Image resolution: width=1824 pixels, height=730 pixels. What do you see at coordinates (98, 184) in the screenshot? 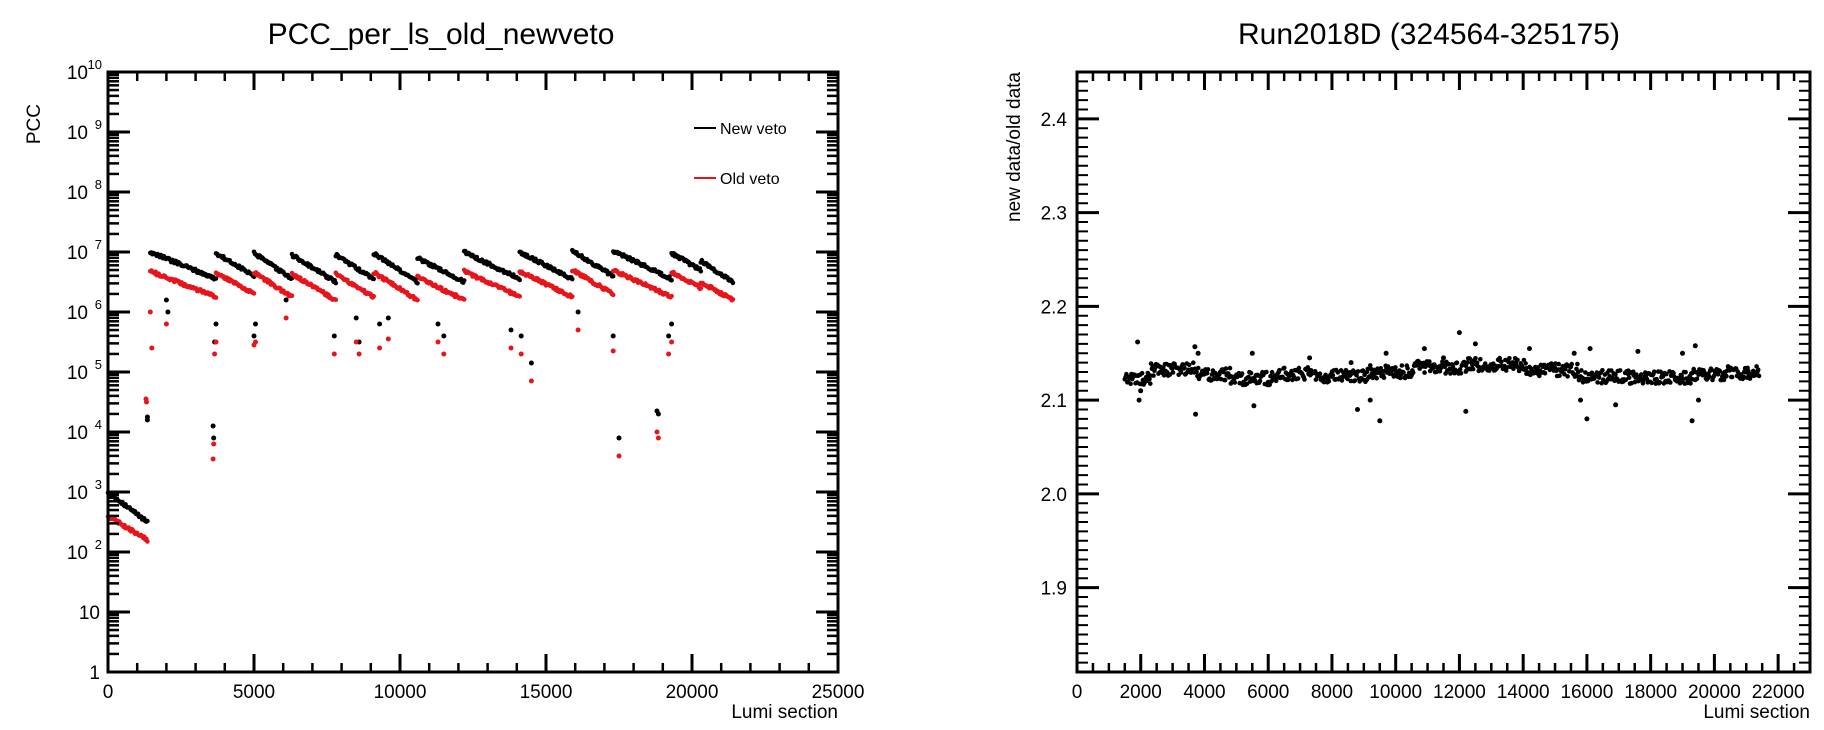
I see `y-tick-label-exponent: 8` at bounding box center [98, 184].